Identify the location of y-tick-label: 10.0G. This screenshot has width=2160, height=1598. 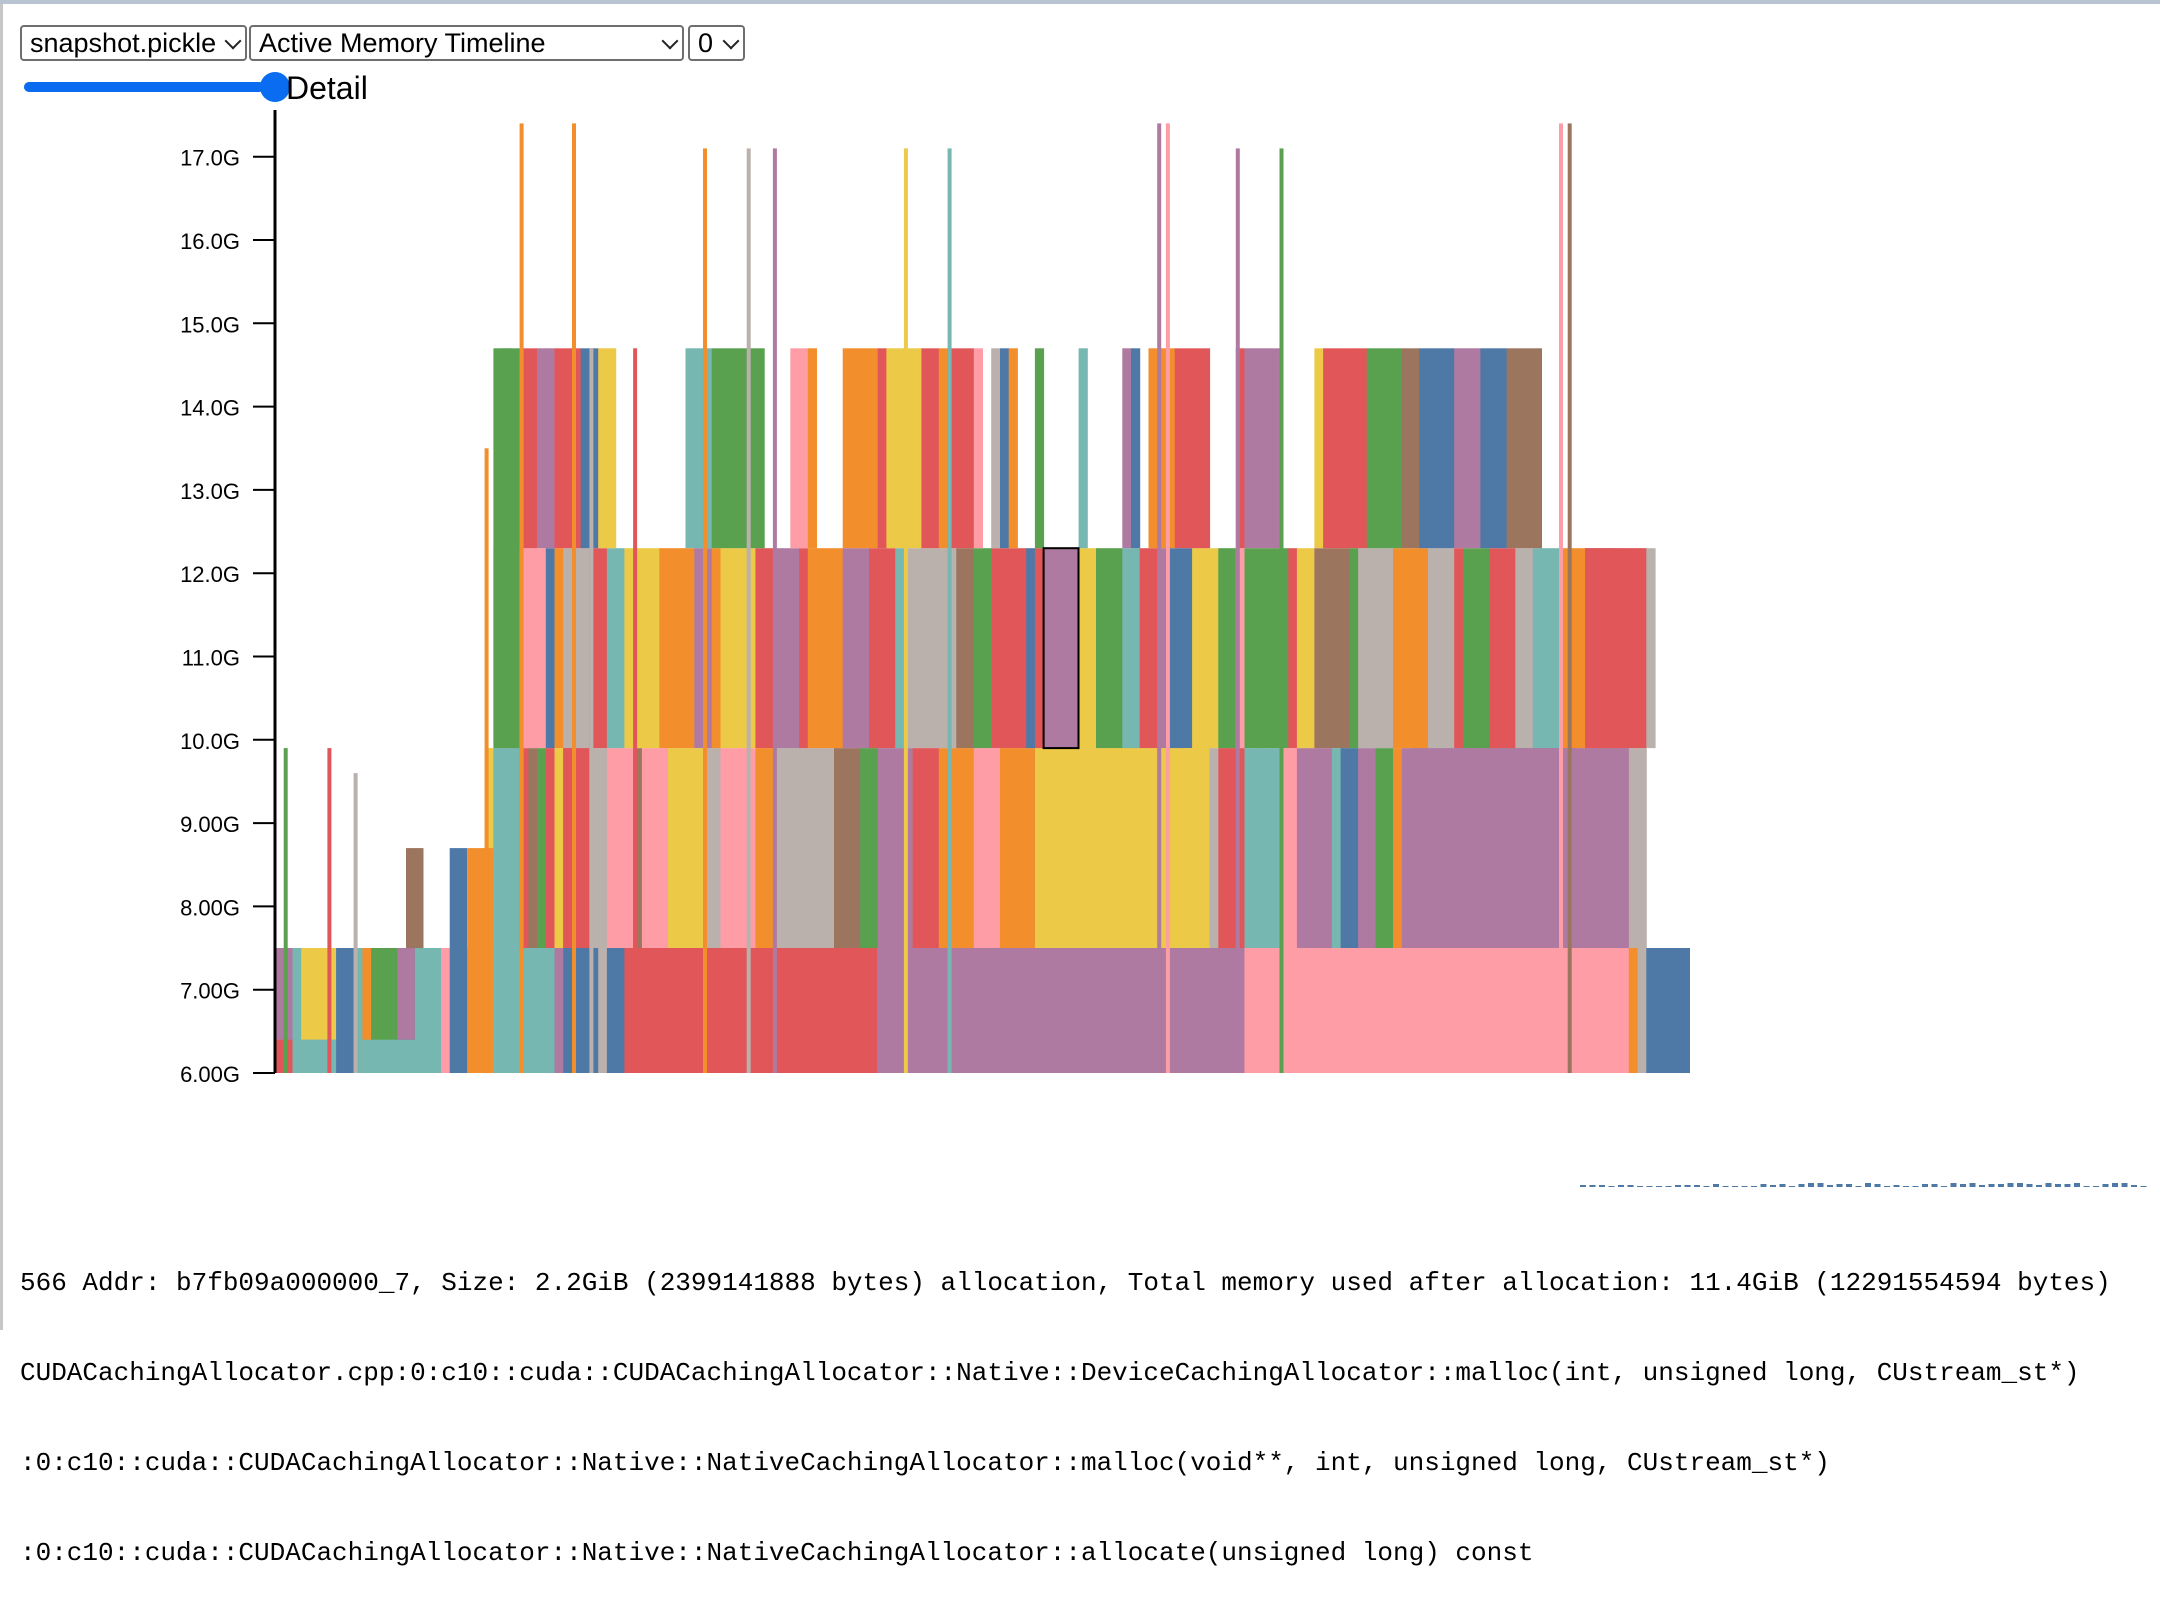
(210, 741).